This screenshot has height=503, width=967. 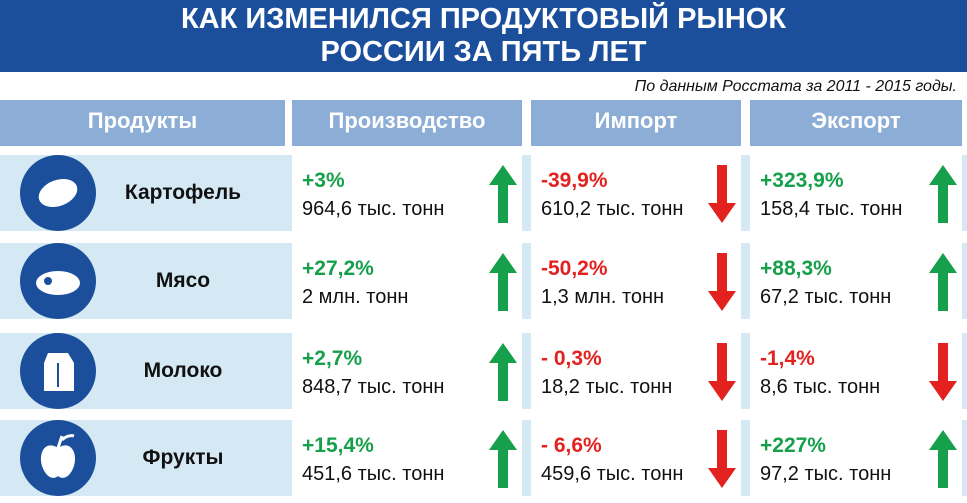 What do you see at coordinates (183, 457) in the screenshot?
I see `product-name: Фрукты` at bounding box center [183, 457].